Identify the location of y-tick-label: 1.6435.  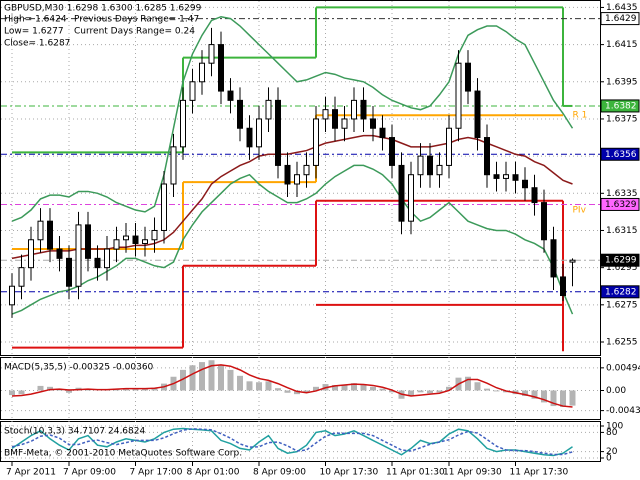
(622, 8).